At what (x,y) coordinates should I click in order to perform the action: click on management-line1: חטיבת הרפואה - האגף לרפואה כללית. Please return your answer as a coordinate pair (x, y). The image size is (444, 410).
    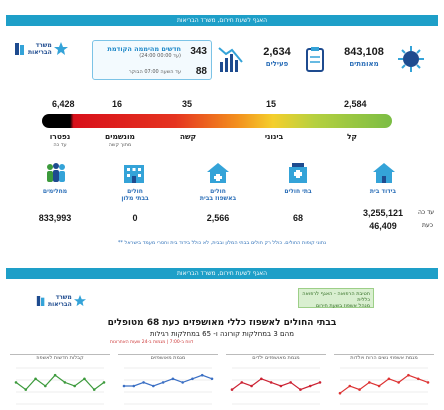
    Looking at the image, I should click on (336, 297).